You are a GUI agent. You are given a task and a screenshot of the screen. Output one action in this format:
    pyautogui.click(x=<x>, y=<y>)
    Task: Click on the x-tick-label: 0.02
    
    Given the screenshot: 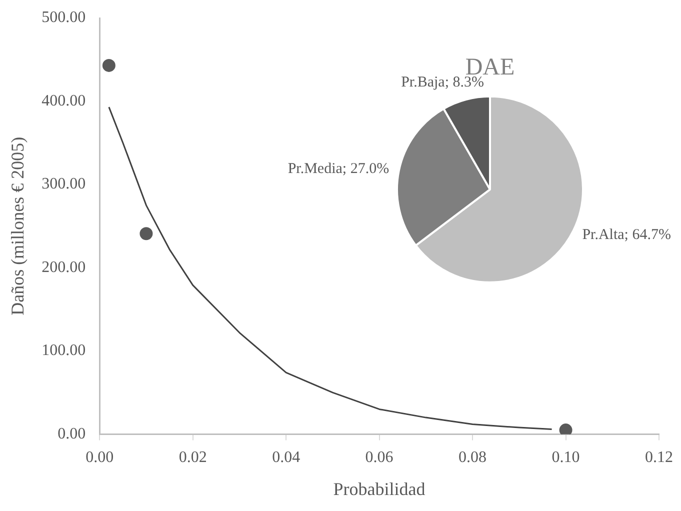 What is the action you would take?
    pyautogui.click(x=192, y=457)
    